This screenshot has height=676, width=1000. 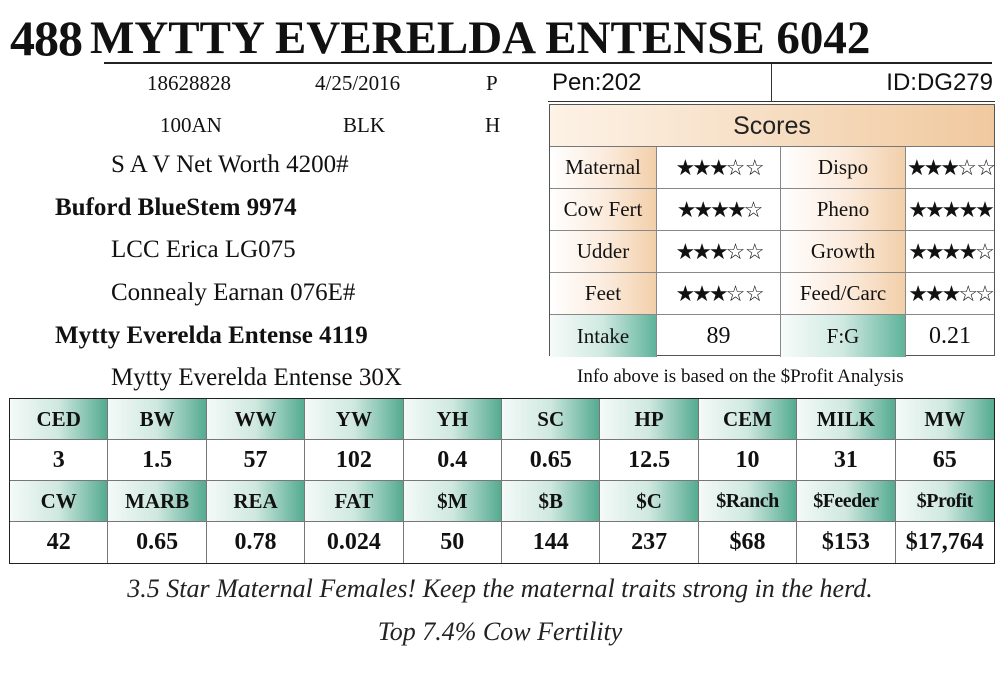 I want to click on epd-value: 65, so click(x=944, y=460).